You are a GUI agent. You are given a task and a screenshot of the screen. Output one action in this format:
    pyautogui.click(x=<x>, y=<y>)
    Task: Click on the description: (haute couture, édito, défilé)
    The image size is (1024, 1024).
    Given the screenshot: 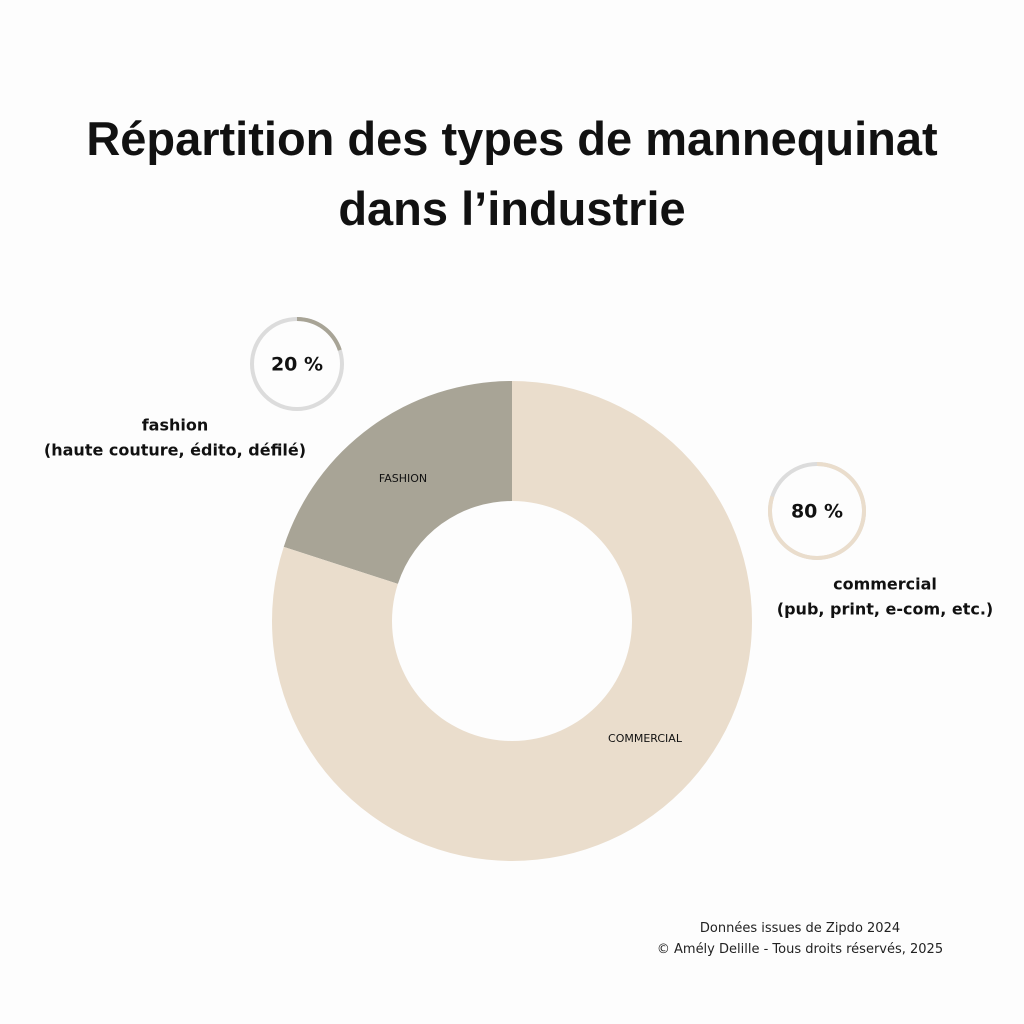 What is the action you would take?
    pyautogui.click(x=175, y=450)
    